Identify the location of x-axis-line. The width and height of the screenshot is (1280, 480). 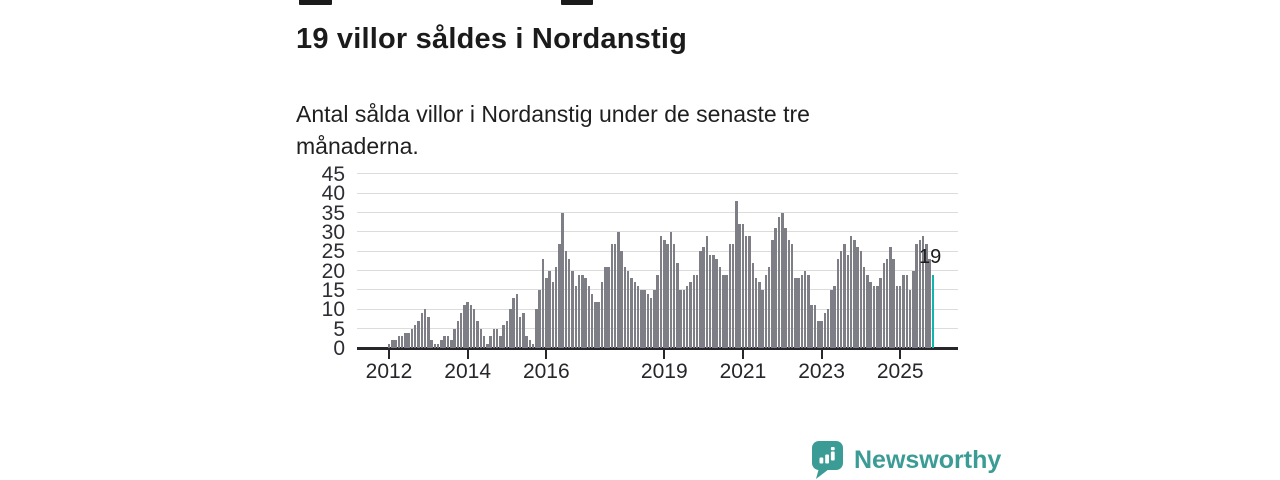
(657, 348).